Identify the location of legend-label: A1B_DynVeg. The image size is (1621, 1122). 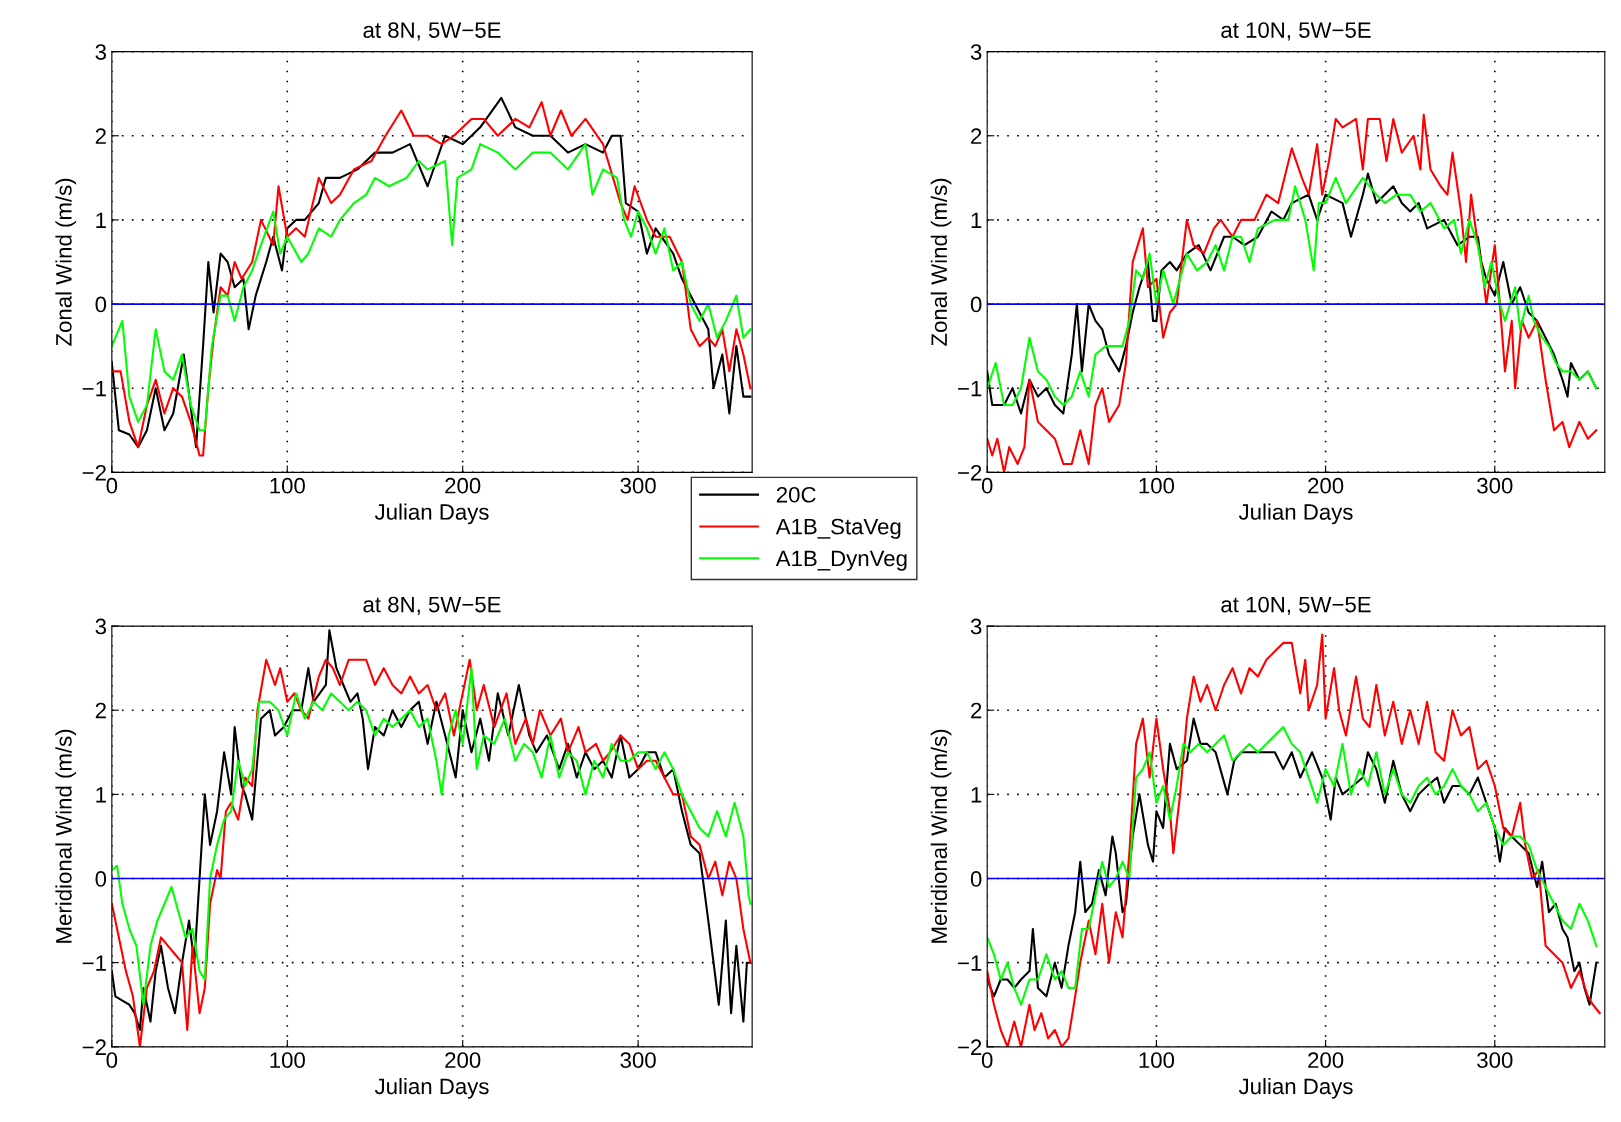
(841, 560).